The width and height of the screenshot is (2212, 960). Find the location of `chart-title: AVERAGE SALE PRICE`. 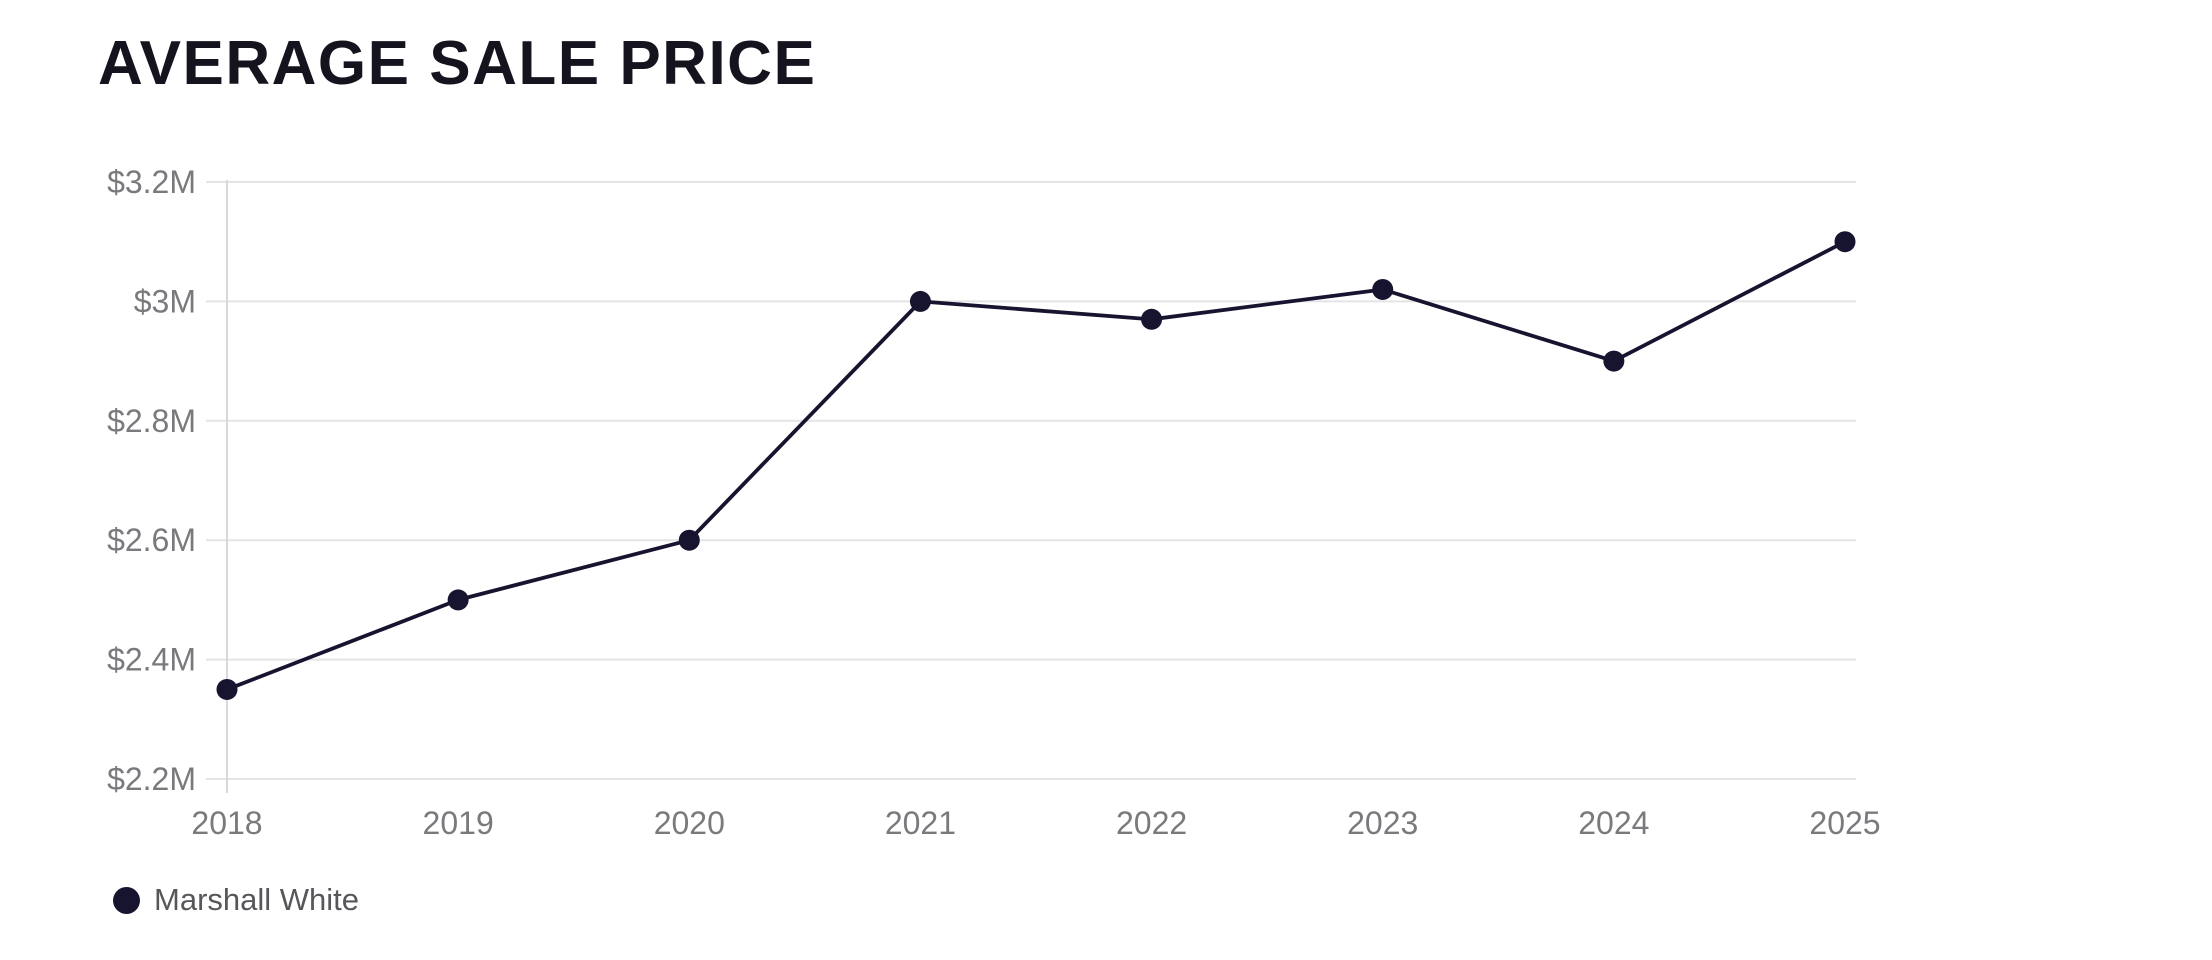

chart-title: AVERAGE SALE PRICE is located at coordinates (457, 63).